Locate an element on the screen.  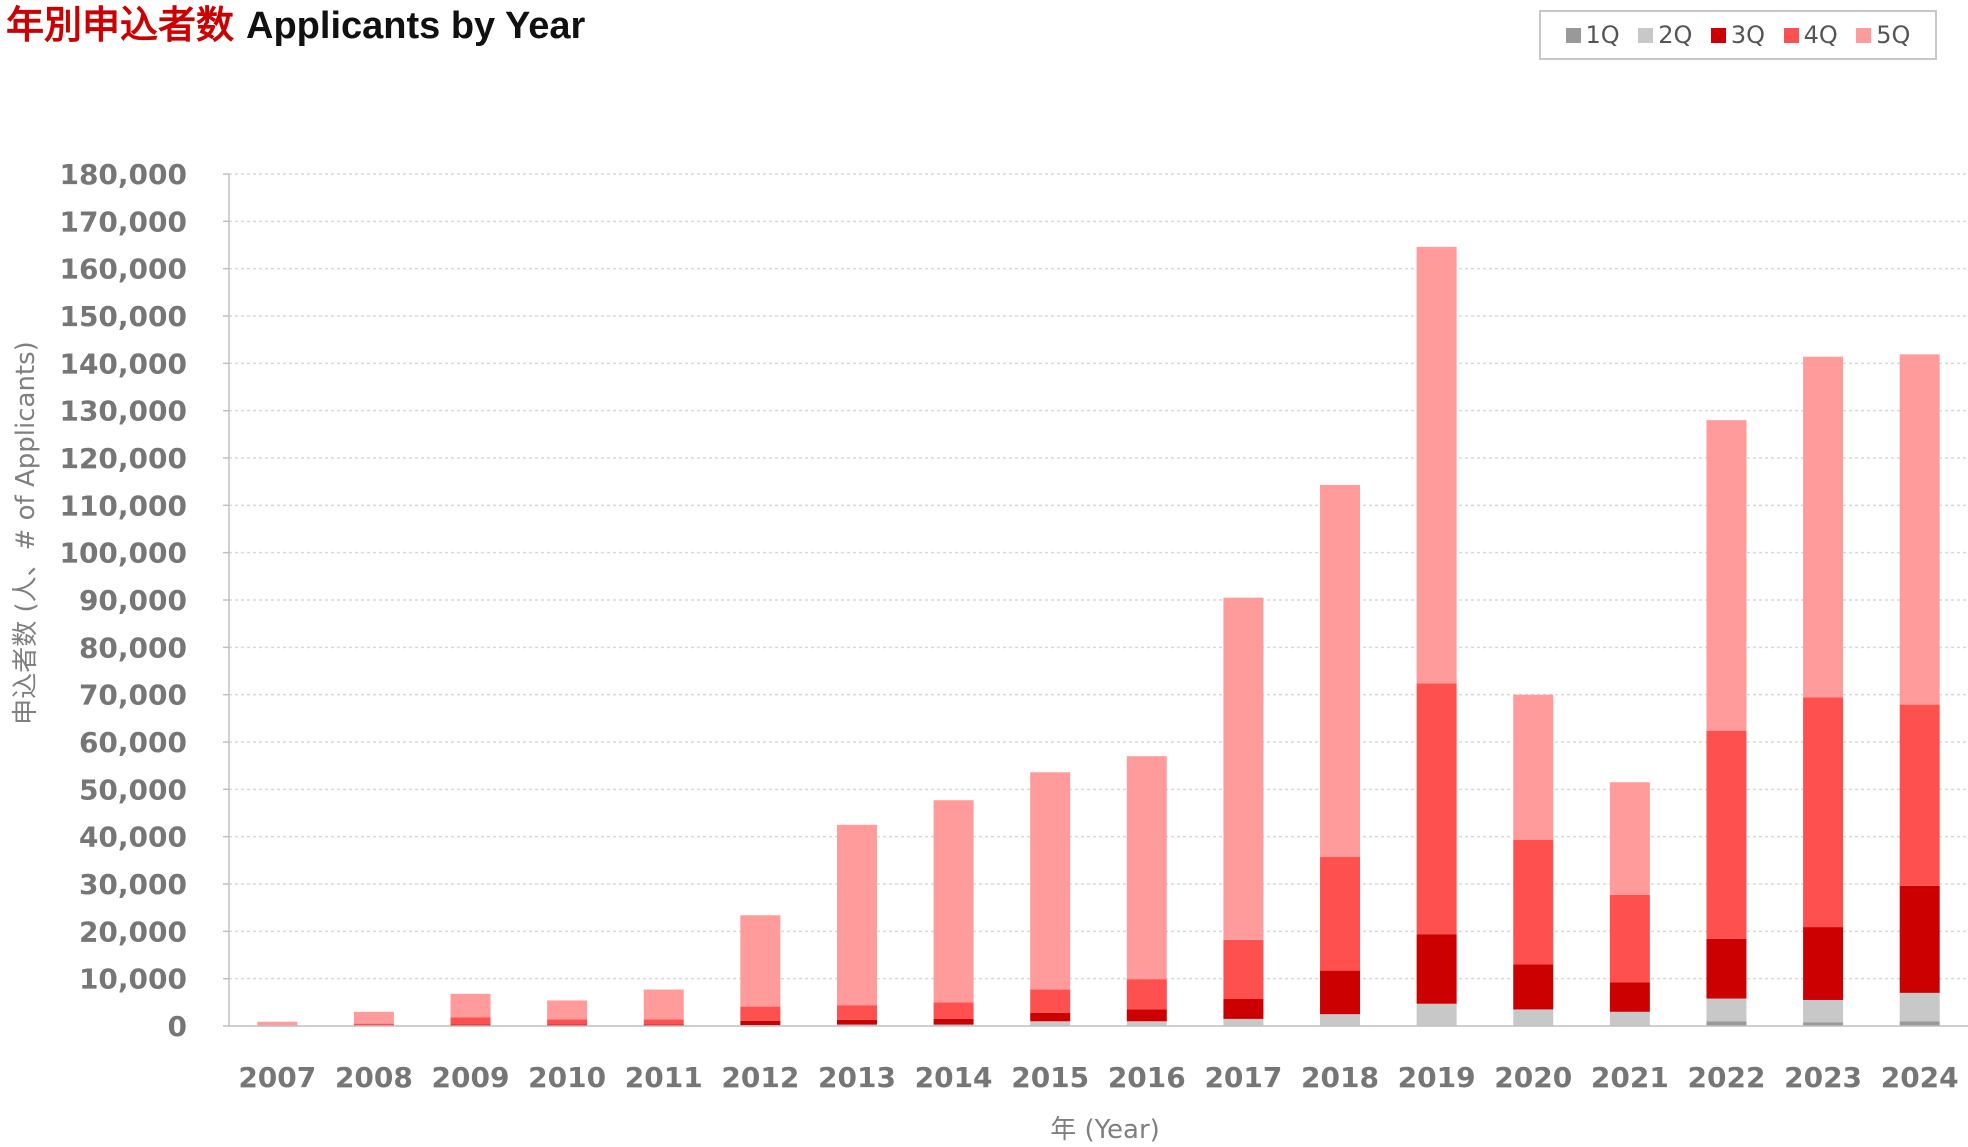
legend-label: 4Q is located at coordinates (1820, 35).